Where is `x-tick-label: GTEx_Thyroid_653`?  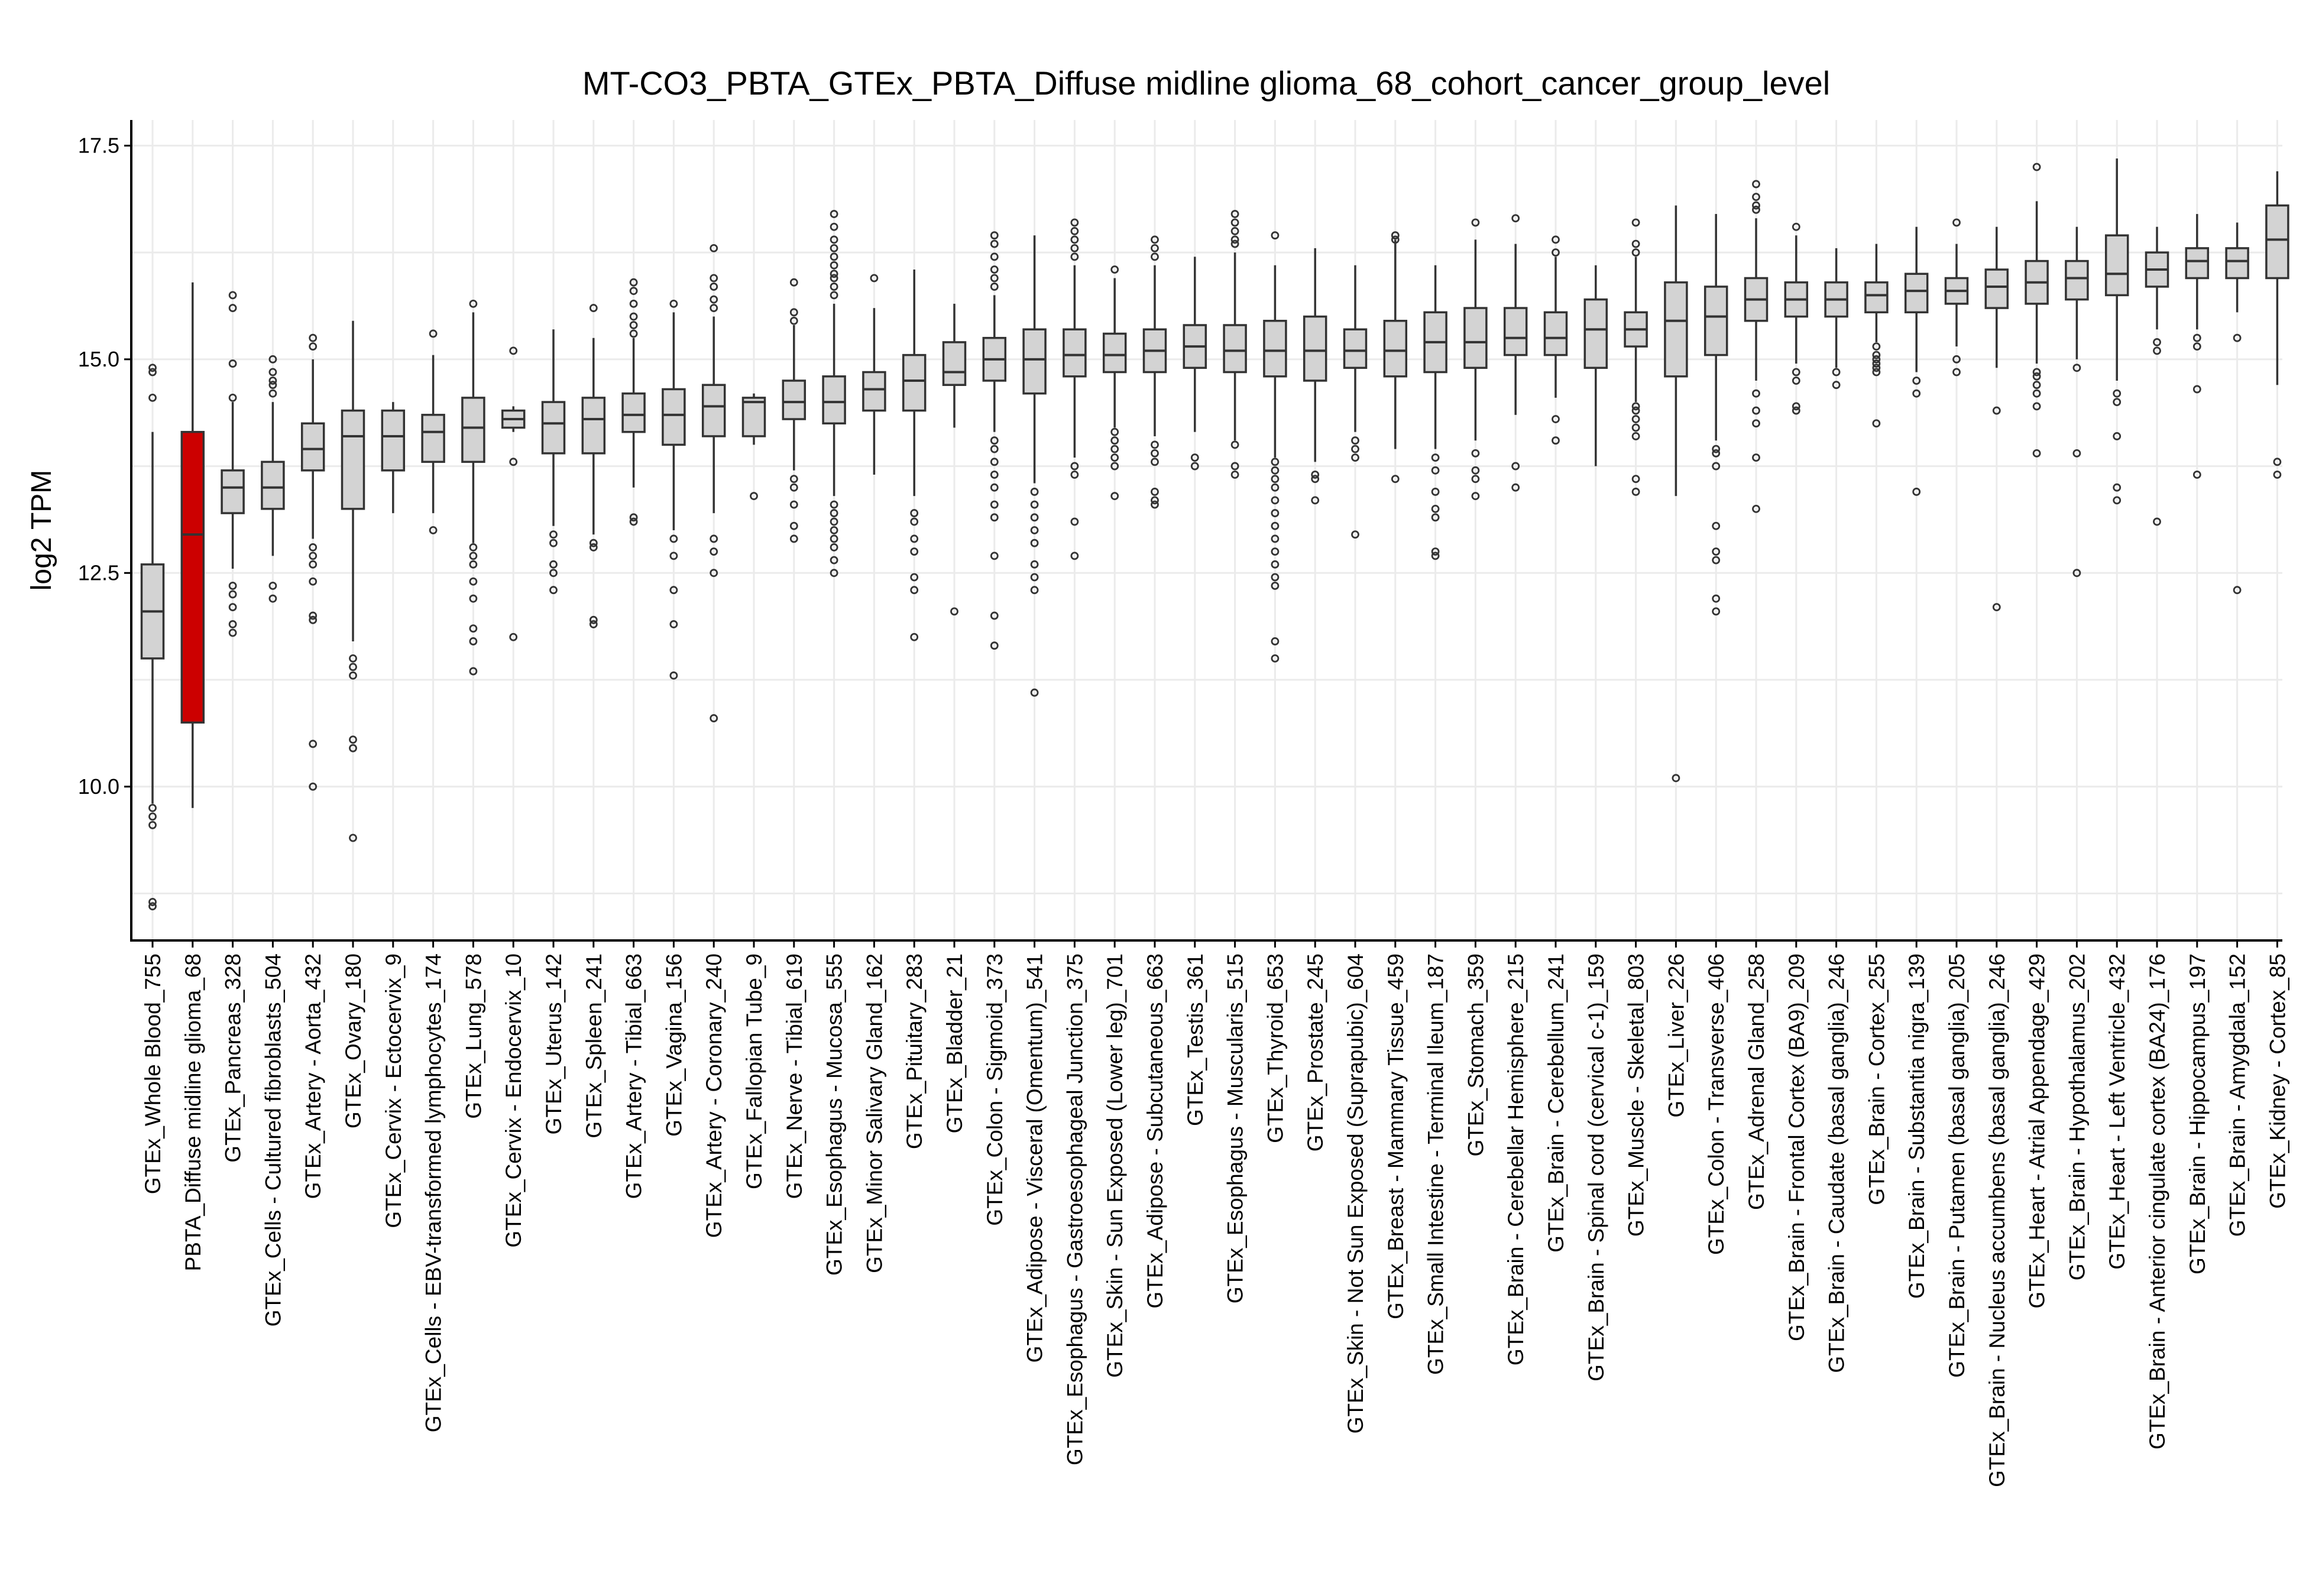 x-tick-label: GTEx_Thyroid_653 is located at coordinates (1275, 1048).